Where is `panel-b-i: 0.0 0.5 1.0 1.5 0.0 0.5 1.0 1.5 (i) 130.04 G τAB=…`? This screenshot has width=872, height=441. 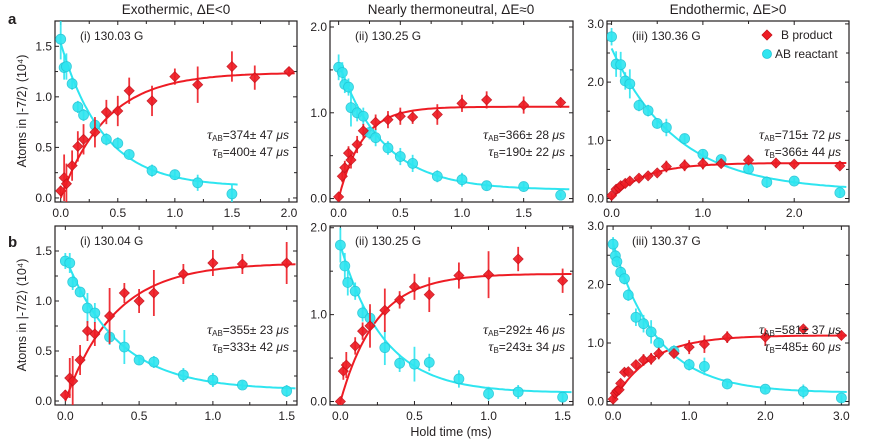 panel-b-i: 0.0 0.5 1.0 1.5 0.0 0.5 1.0 1.5 (i) 130.04 G τAB=… is located at coordinates (166, 324).